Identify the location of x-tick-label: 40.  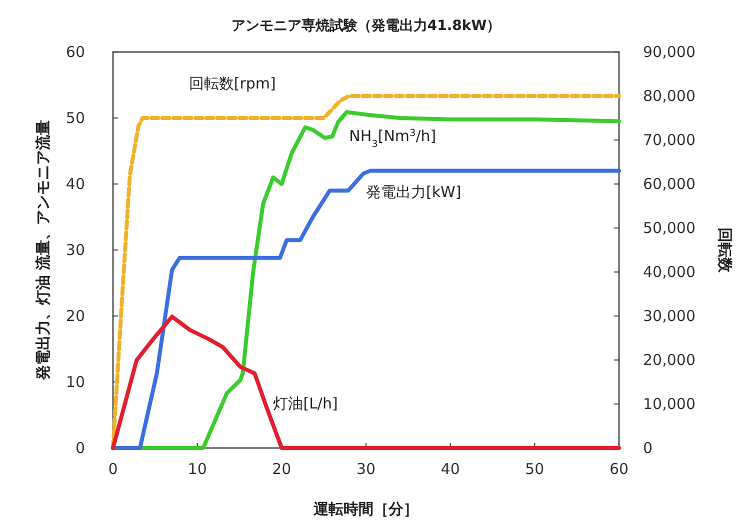
(450, 469).